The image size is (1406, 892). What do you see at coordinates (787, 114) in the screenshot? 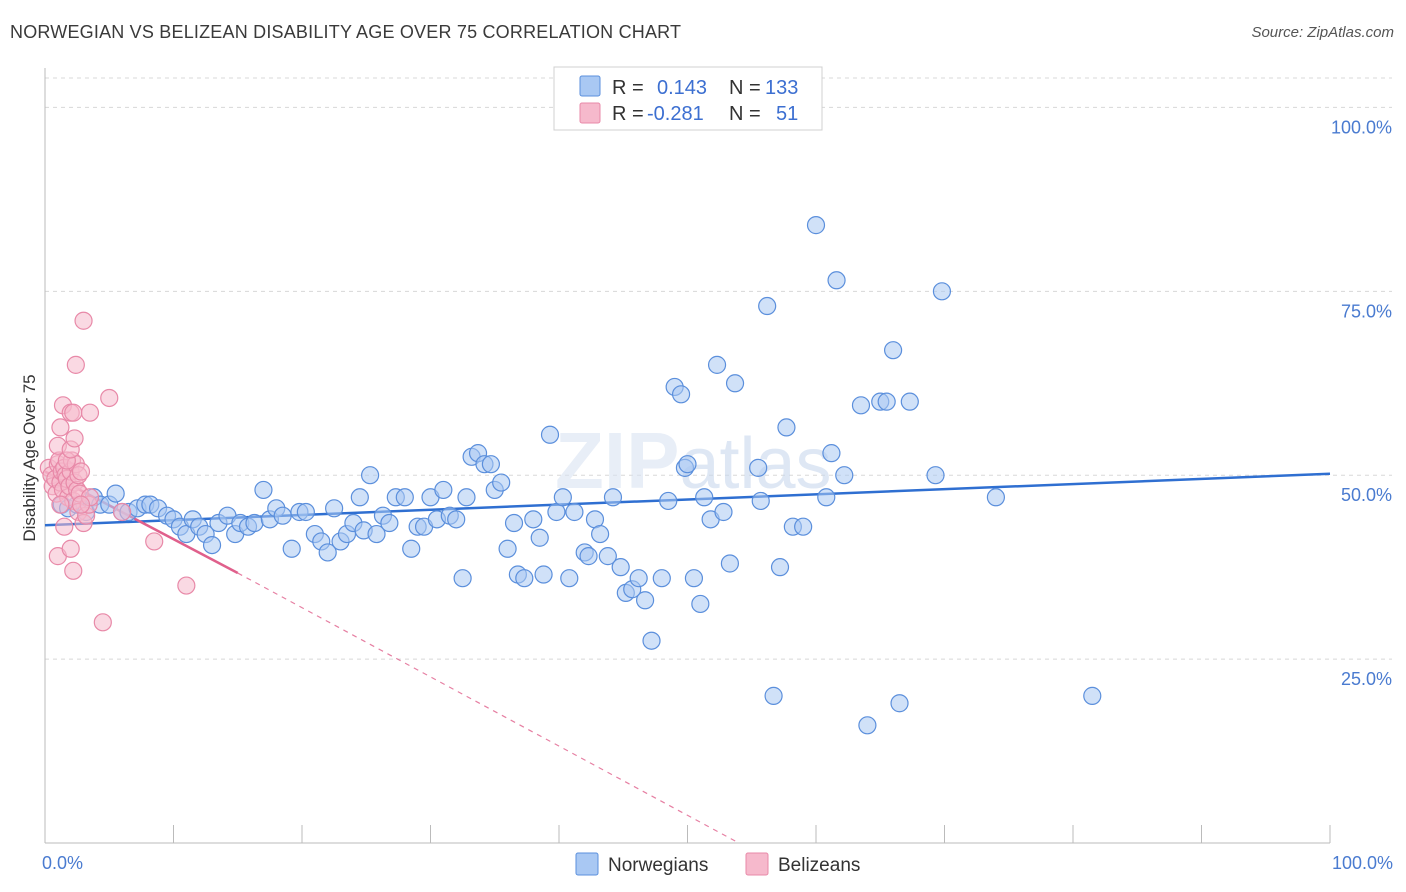
I see `legend-n-value-2: 51` at bounding box center [787, 114].